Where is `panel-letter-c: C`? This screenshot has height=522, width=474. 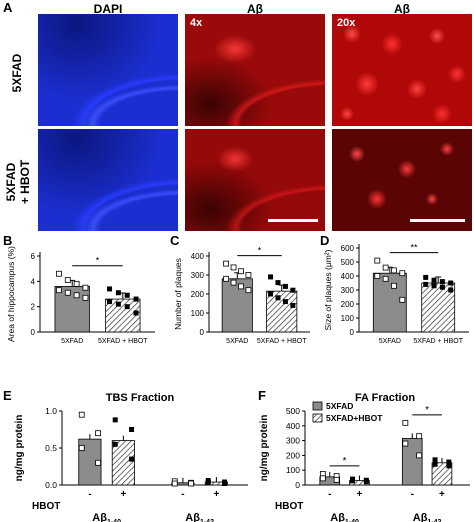 panel-letter-c: C is located at coordinates (175, 240).